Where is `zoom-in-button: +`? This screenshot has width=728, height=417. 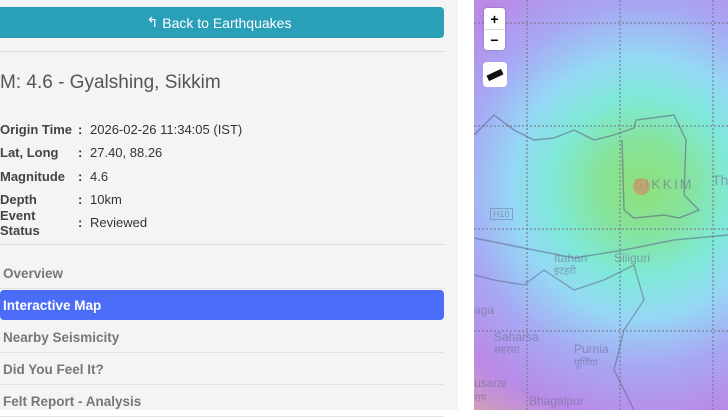 zoom-in-button: + is located at coordinates (494, 18).